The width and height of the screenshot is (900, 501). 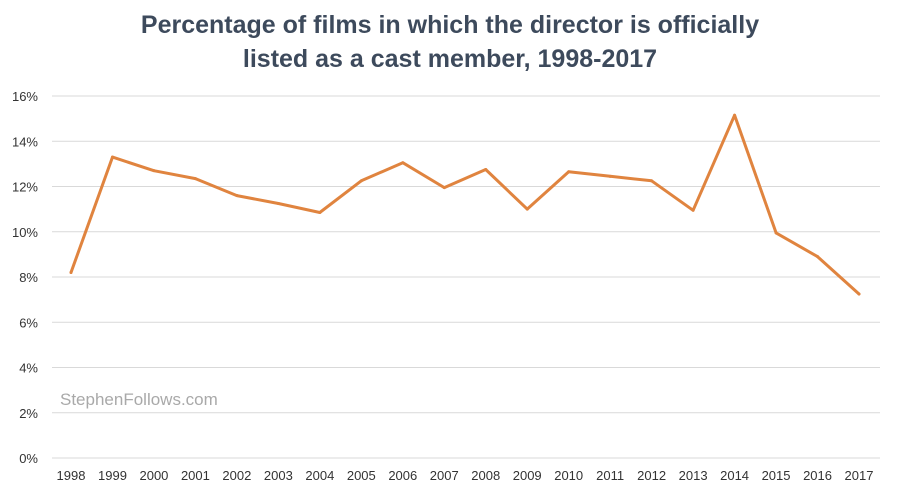 What do you see at coordinates (817, 475) in the screenshot?
I see `x-tick-label: 2016` at bounding box center [817, 475].